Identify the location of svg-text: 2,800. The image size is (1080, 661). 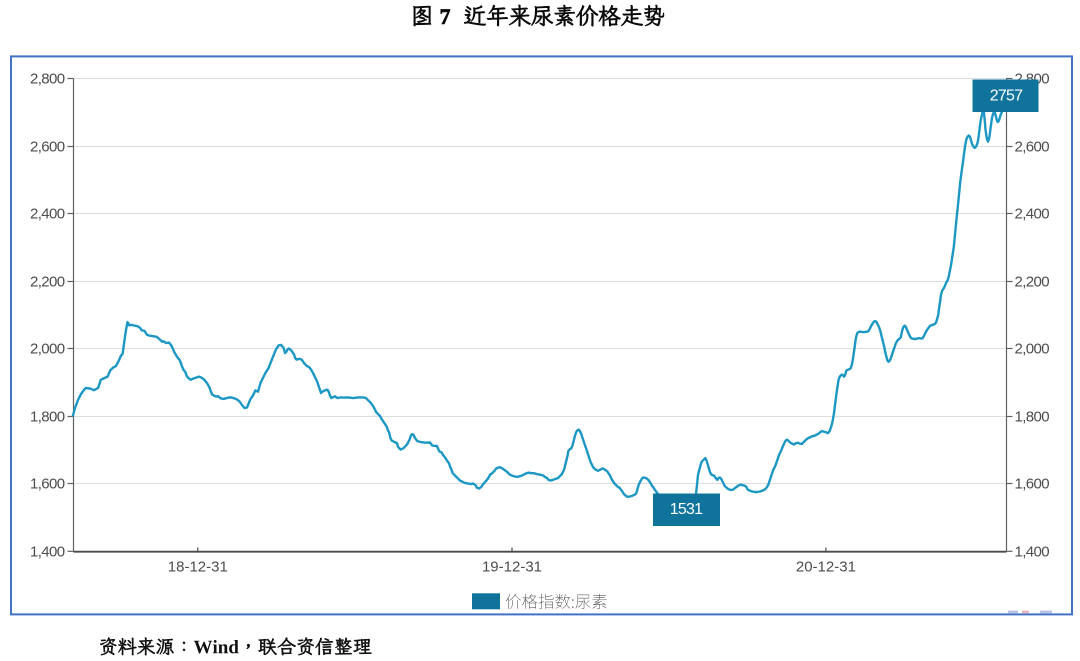
(47, 79).